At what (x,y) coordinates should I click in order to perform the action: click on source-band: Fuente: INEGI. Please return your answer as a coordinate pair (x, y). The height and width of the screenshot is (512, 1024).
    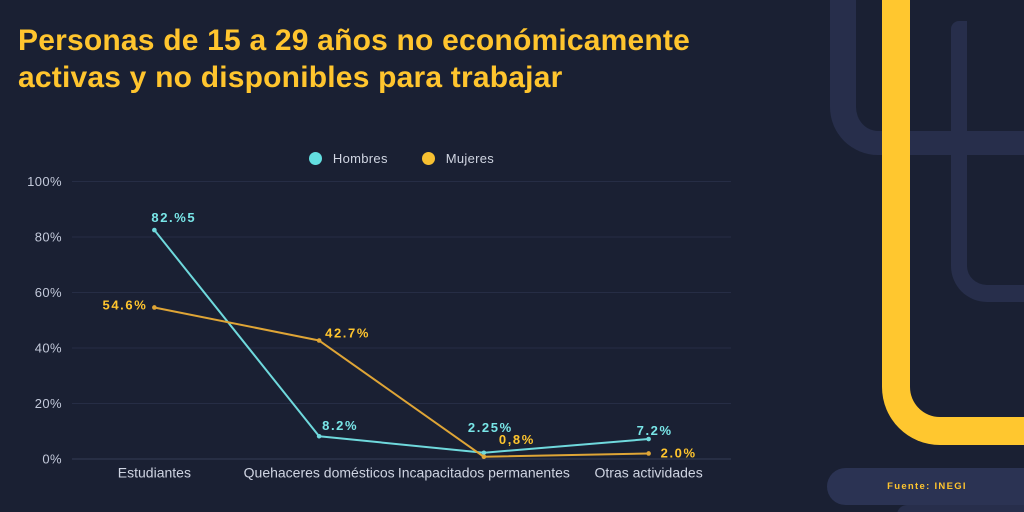
    Looking at the image, I should click on (925, 486).